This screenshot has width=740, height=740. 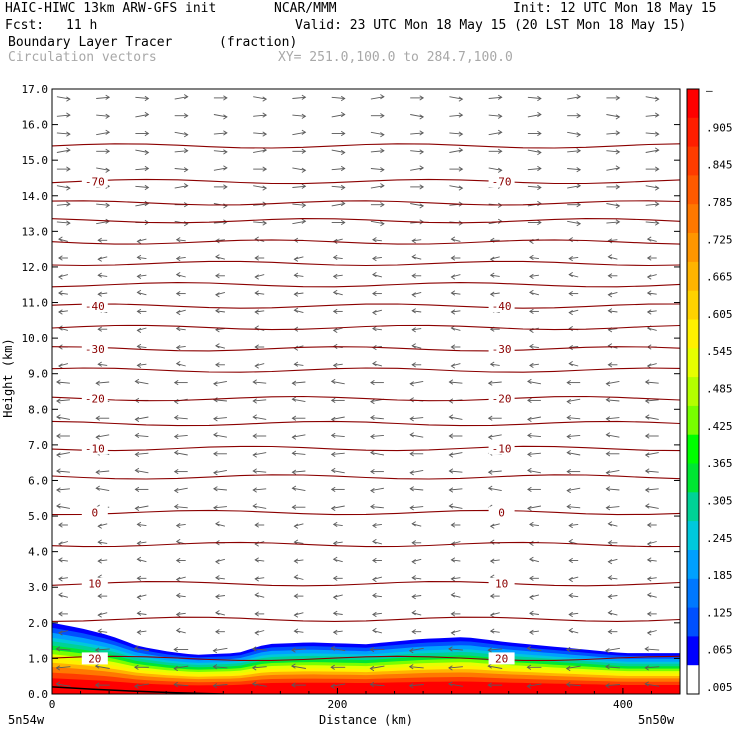 What do you see at coordinates (719, 127) in the screenshot?
I see `colorbar-label: .905` at bounding box center [719, 127].